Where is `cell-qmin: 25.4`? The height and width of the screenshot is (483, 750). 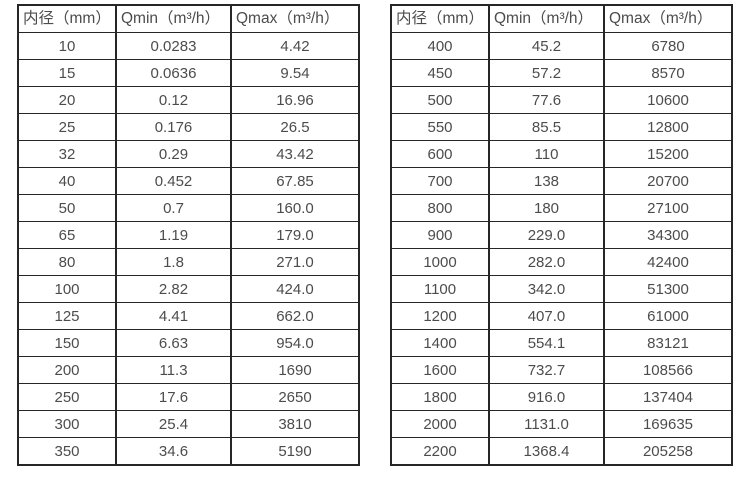 cell-qmin: 25.4 is located at coordinates (173, 424).